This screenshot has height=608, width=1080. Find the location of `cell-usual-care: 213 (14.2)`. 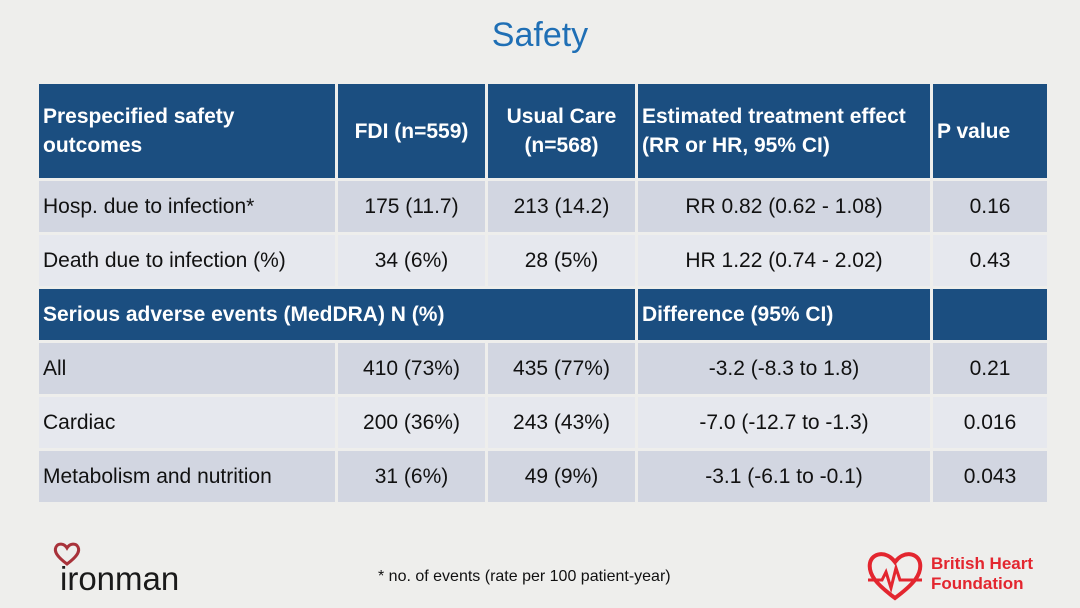

cell-usual-care: 213 (14.2) is located at coordinates (561, 206).